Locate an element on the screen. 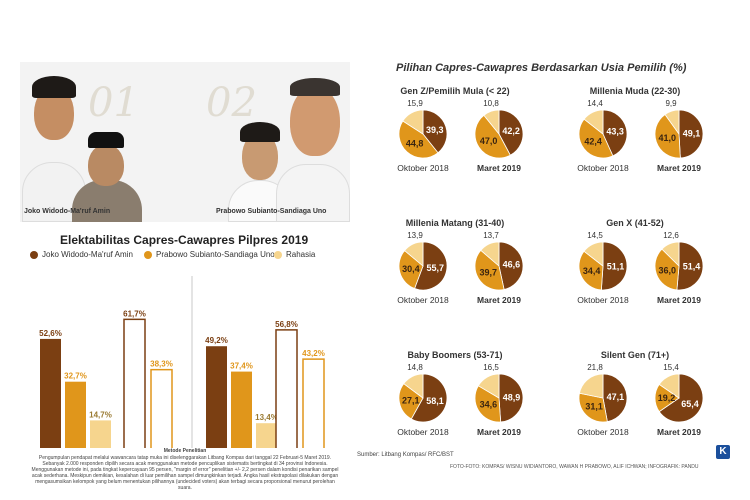 This screenshot has width=750, height=500. pie-label-0-0-0: 39,3 is located at coordinates (435, 130).